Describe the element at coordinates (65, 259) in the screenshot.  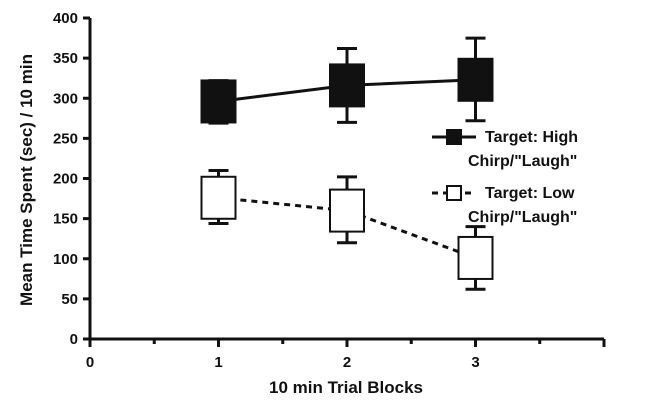
I see `y-tick-label: 100` at that location.